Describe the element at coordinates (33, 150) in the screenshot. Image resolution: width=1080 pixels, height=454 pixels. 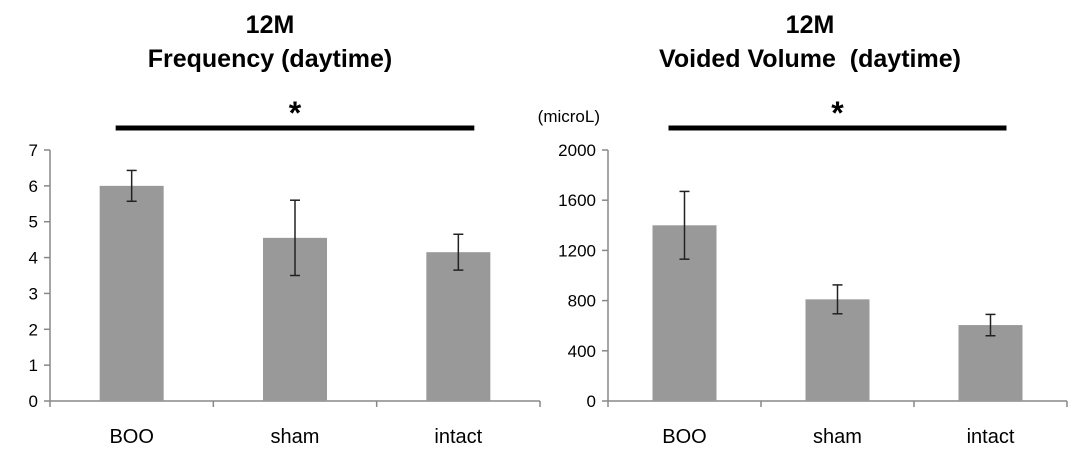
I see `y-tick-label: 7` at that location.